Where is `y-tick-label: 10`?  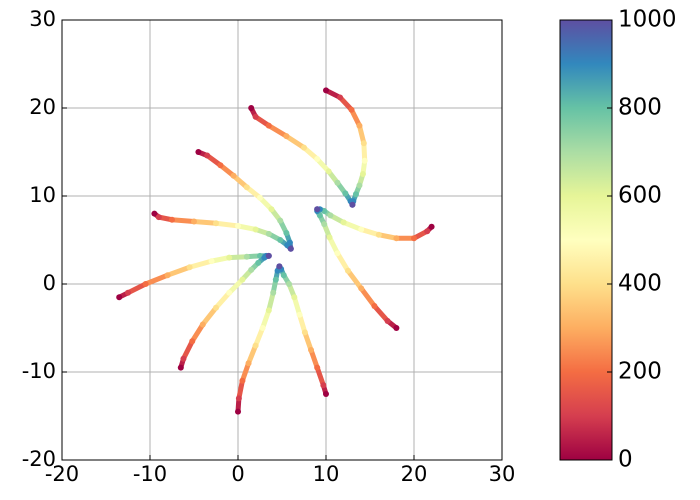
y-tick-label: 10 is located at coordinates (42, 195).